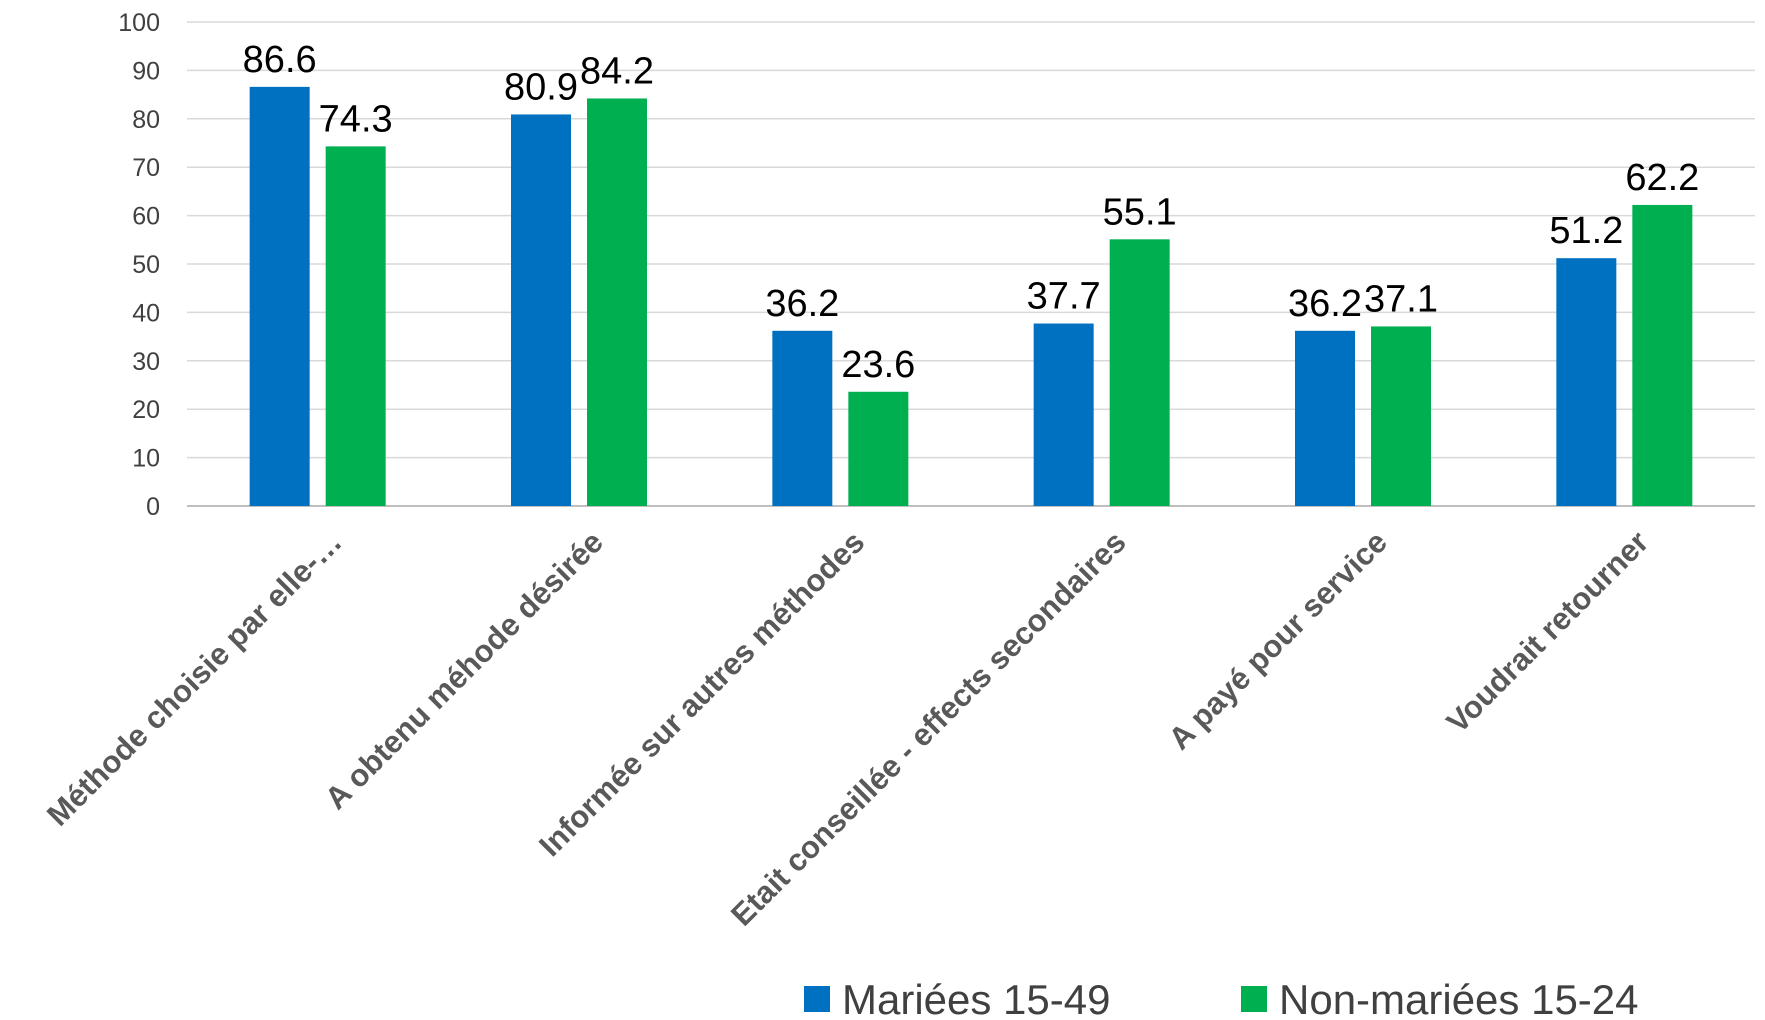 This screenshot has height=1020, width=1765. Describe the element at coordinates (1459, 998) in the screenshot. I see `legend-label: Non-mariées 15-24` at that location.